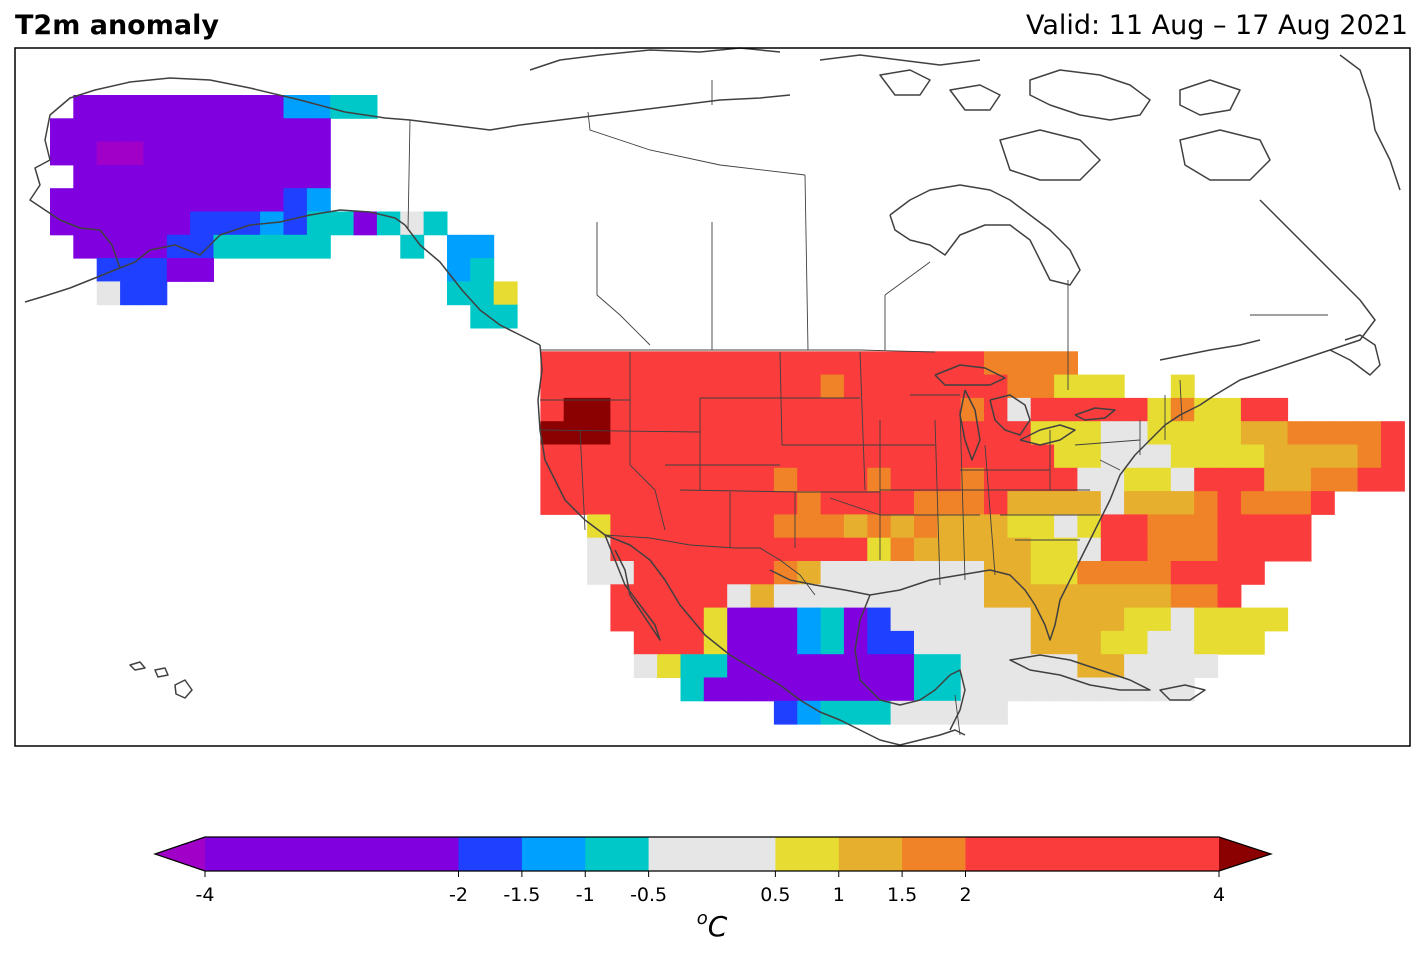 The width and height of the screenshot is (1425, 957). What do you see at coordinates (117, 25) in the screenshot?
I see `map-title: T2m anomaly` at bounding box center [117, 25].